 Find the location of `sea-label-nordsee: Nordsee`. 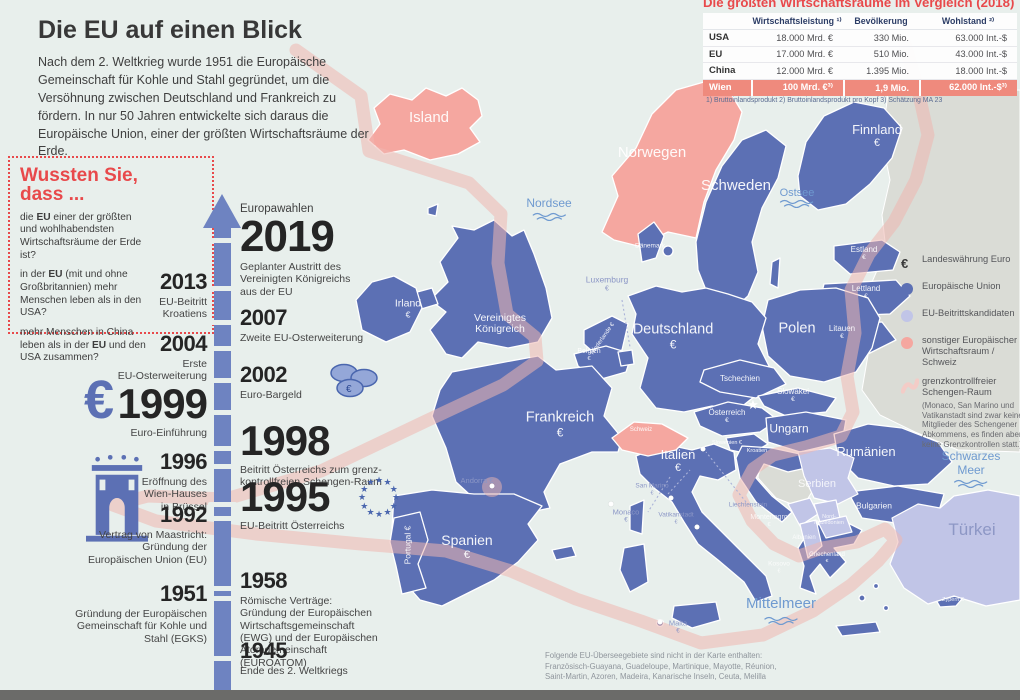

sea-label-nordsee: Nordsee is located at coordinates (549, 210).